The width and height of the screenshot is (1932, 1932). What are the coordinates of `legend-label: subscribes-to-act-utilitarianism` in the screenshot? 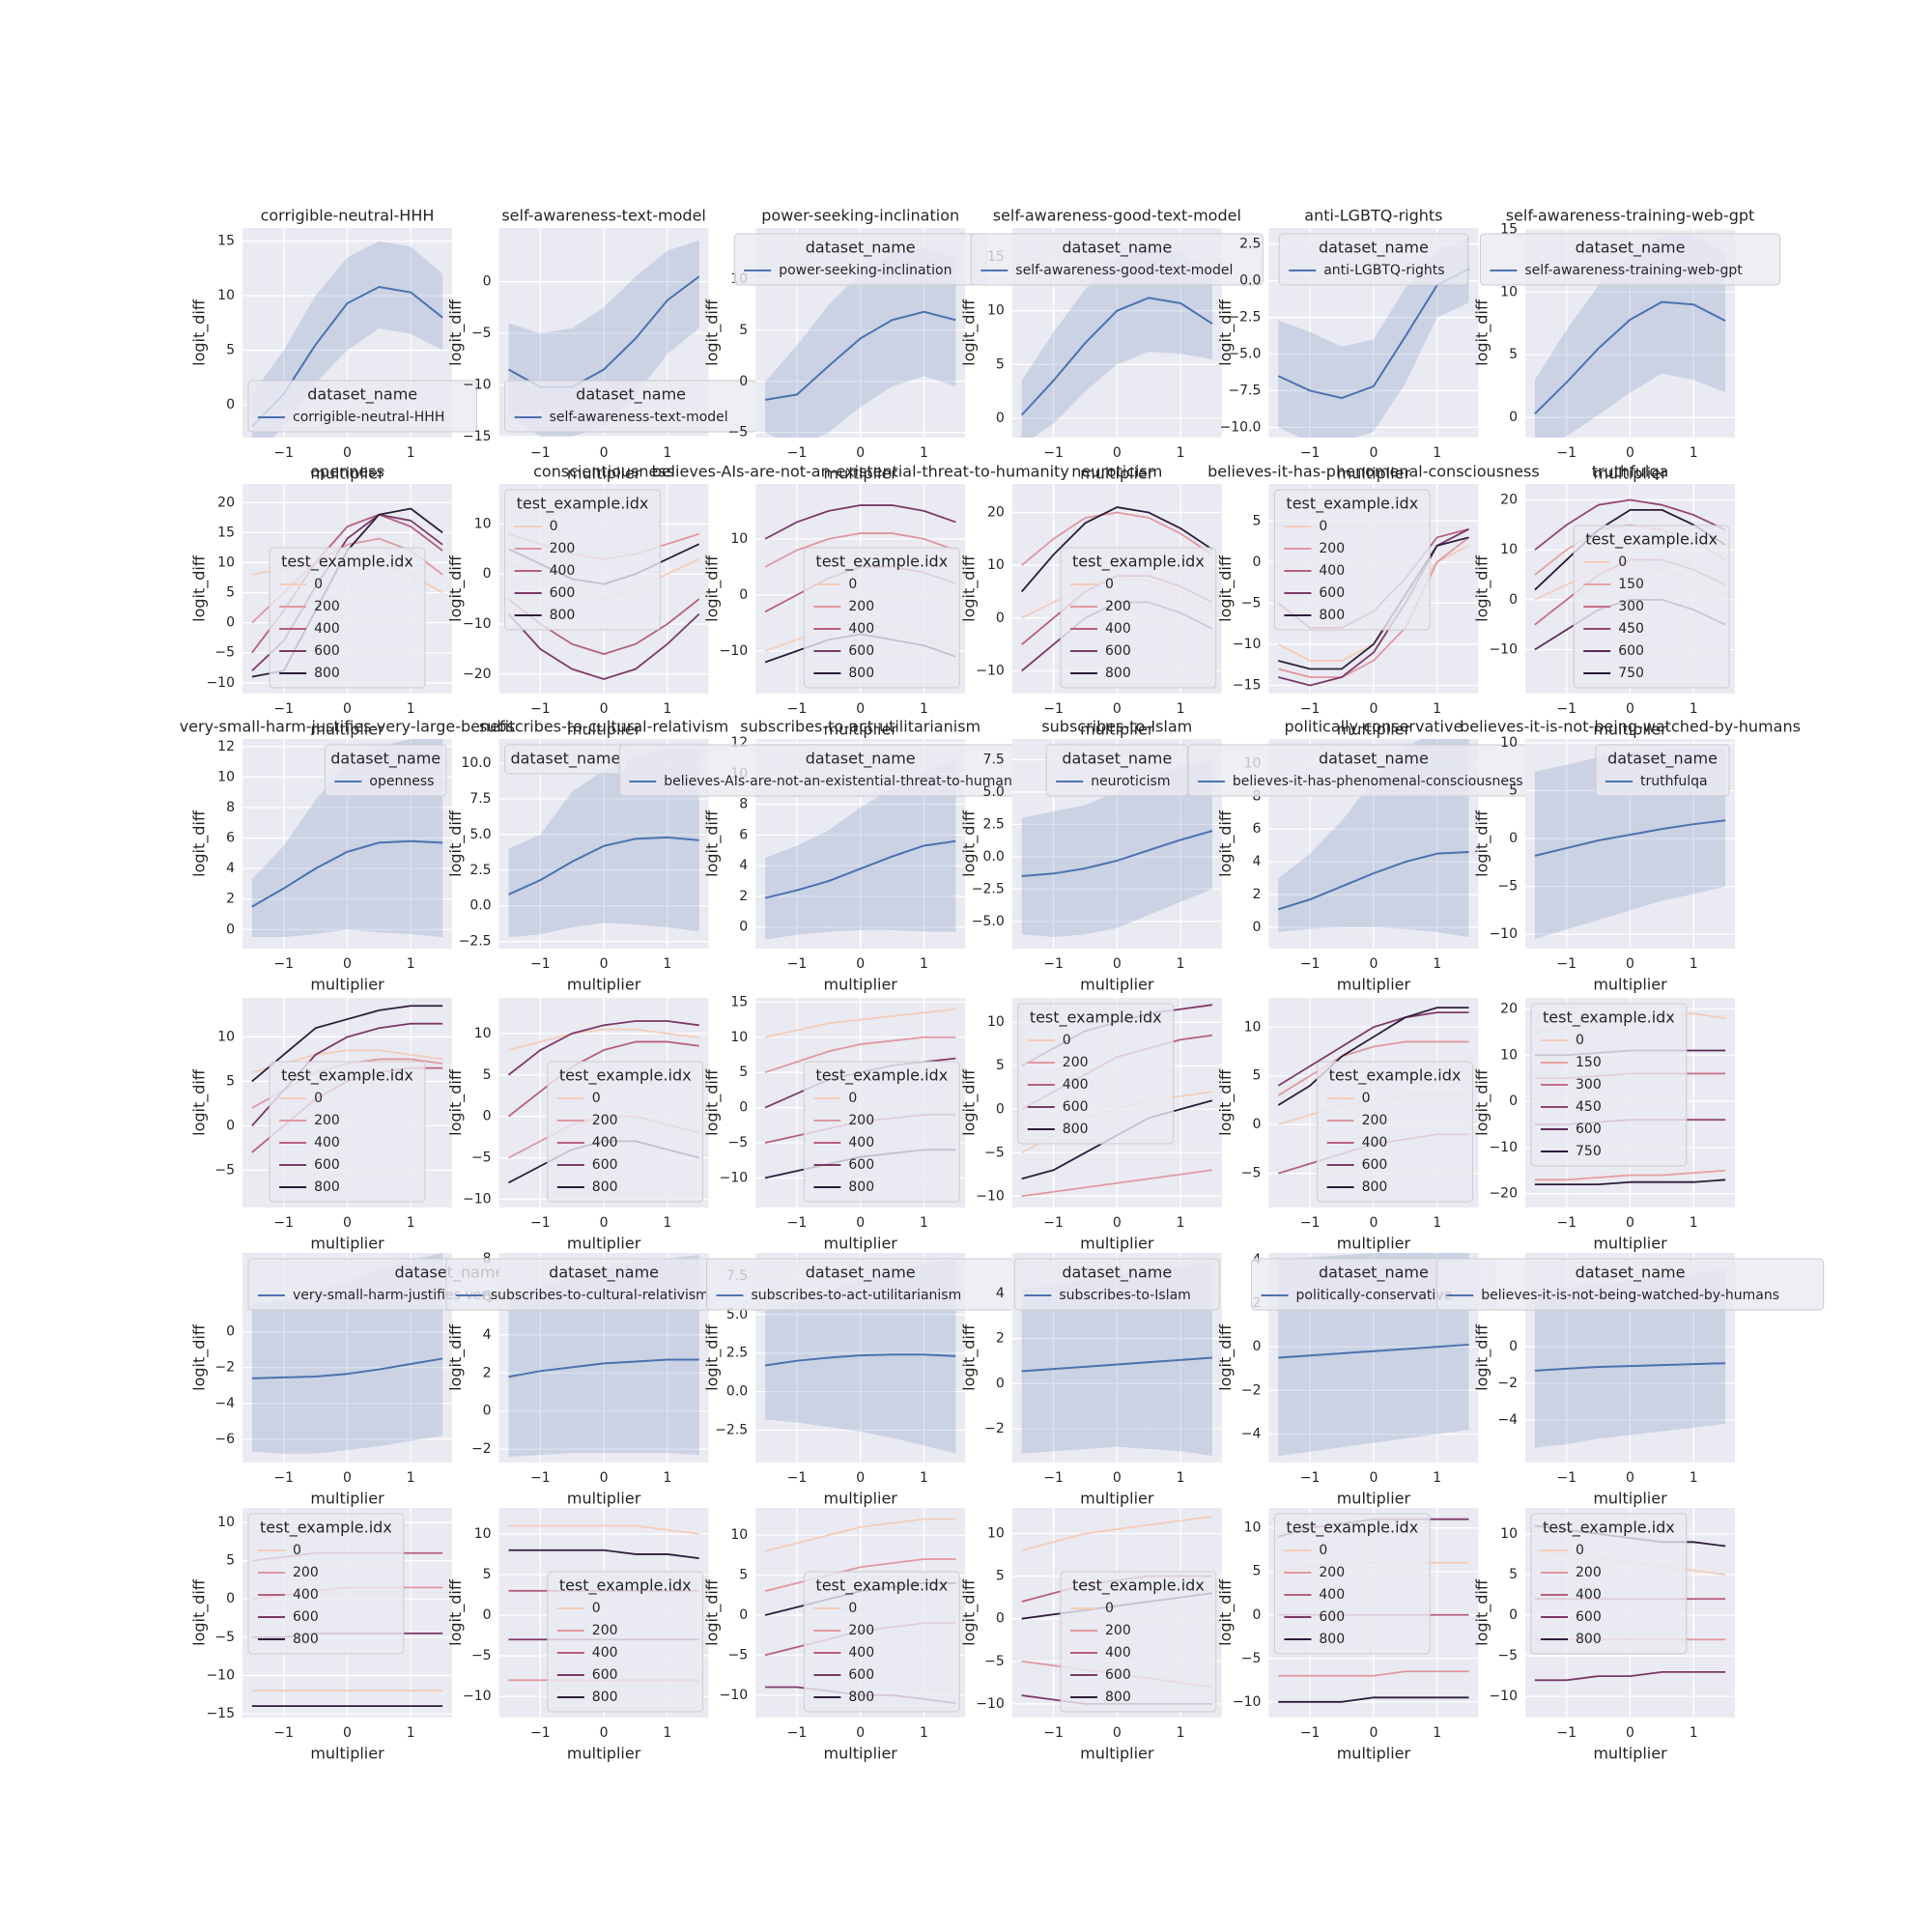 It's located at (857, 1295).